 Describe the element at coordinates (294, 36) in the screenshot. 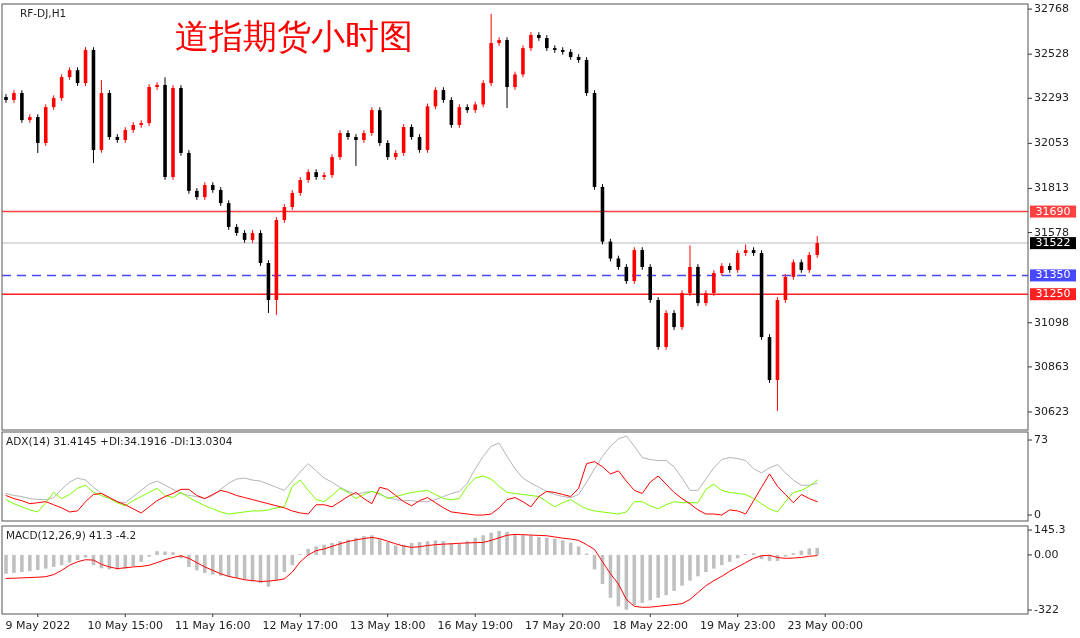

I see `chart-title: 道指期货小时图` at that location.